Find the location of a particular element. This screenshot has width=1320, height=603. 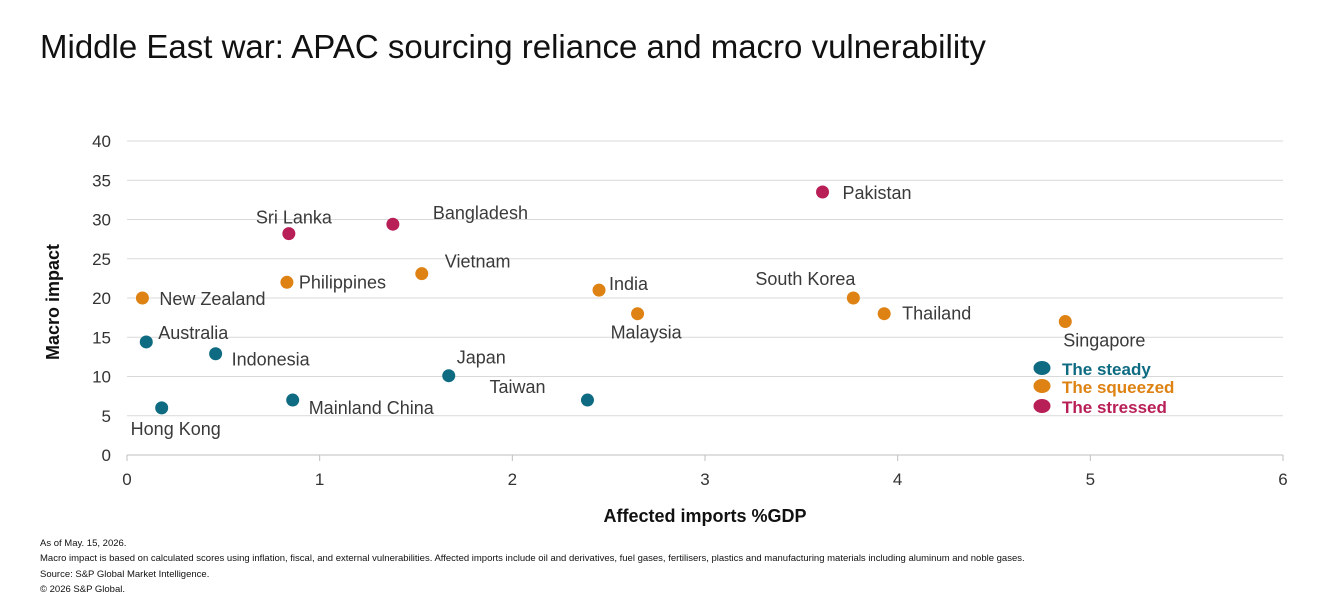

x-axis-title: Affected imports %GDP is located at coordinates (704, 516).